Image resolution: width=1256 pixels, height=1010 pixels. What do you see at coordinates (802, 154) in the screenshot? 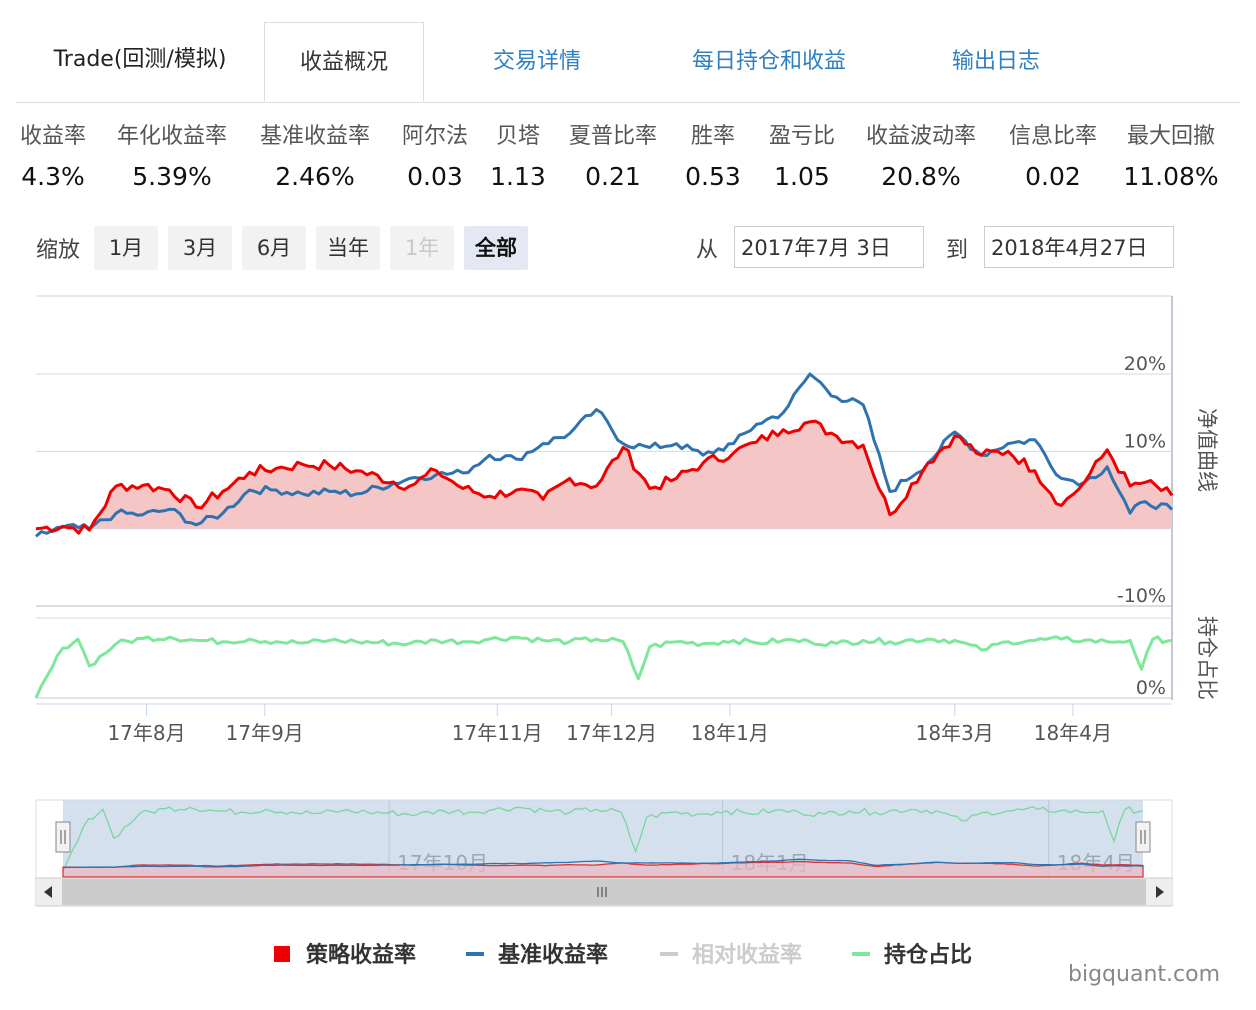
I see `metric-profit-loss-ratio: 盈亏比 1.05` at bounding box center [802, 154].